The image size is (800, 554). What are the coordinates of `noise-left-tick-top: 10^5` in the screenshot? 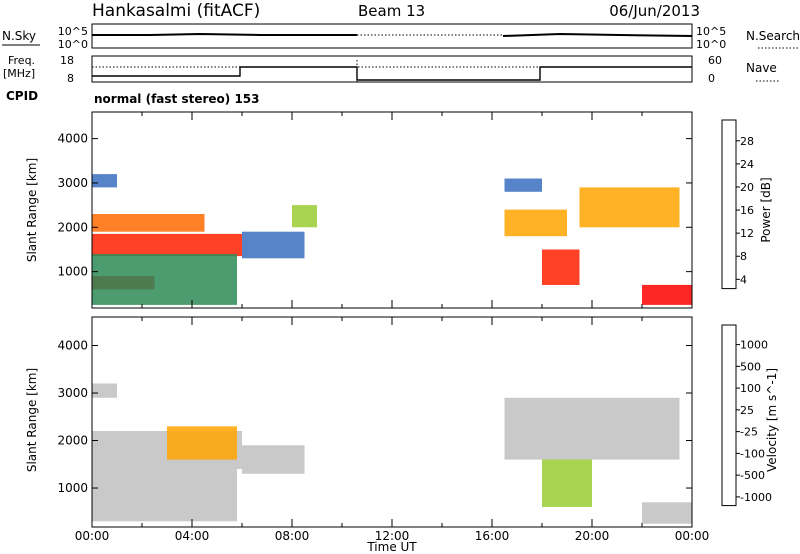 It's located at (73, 31).